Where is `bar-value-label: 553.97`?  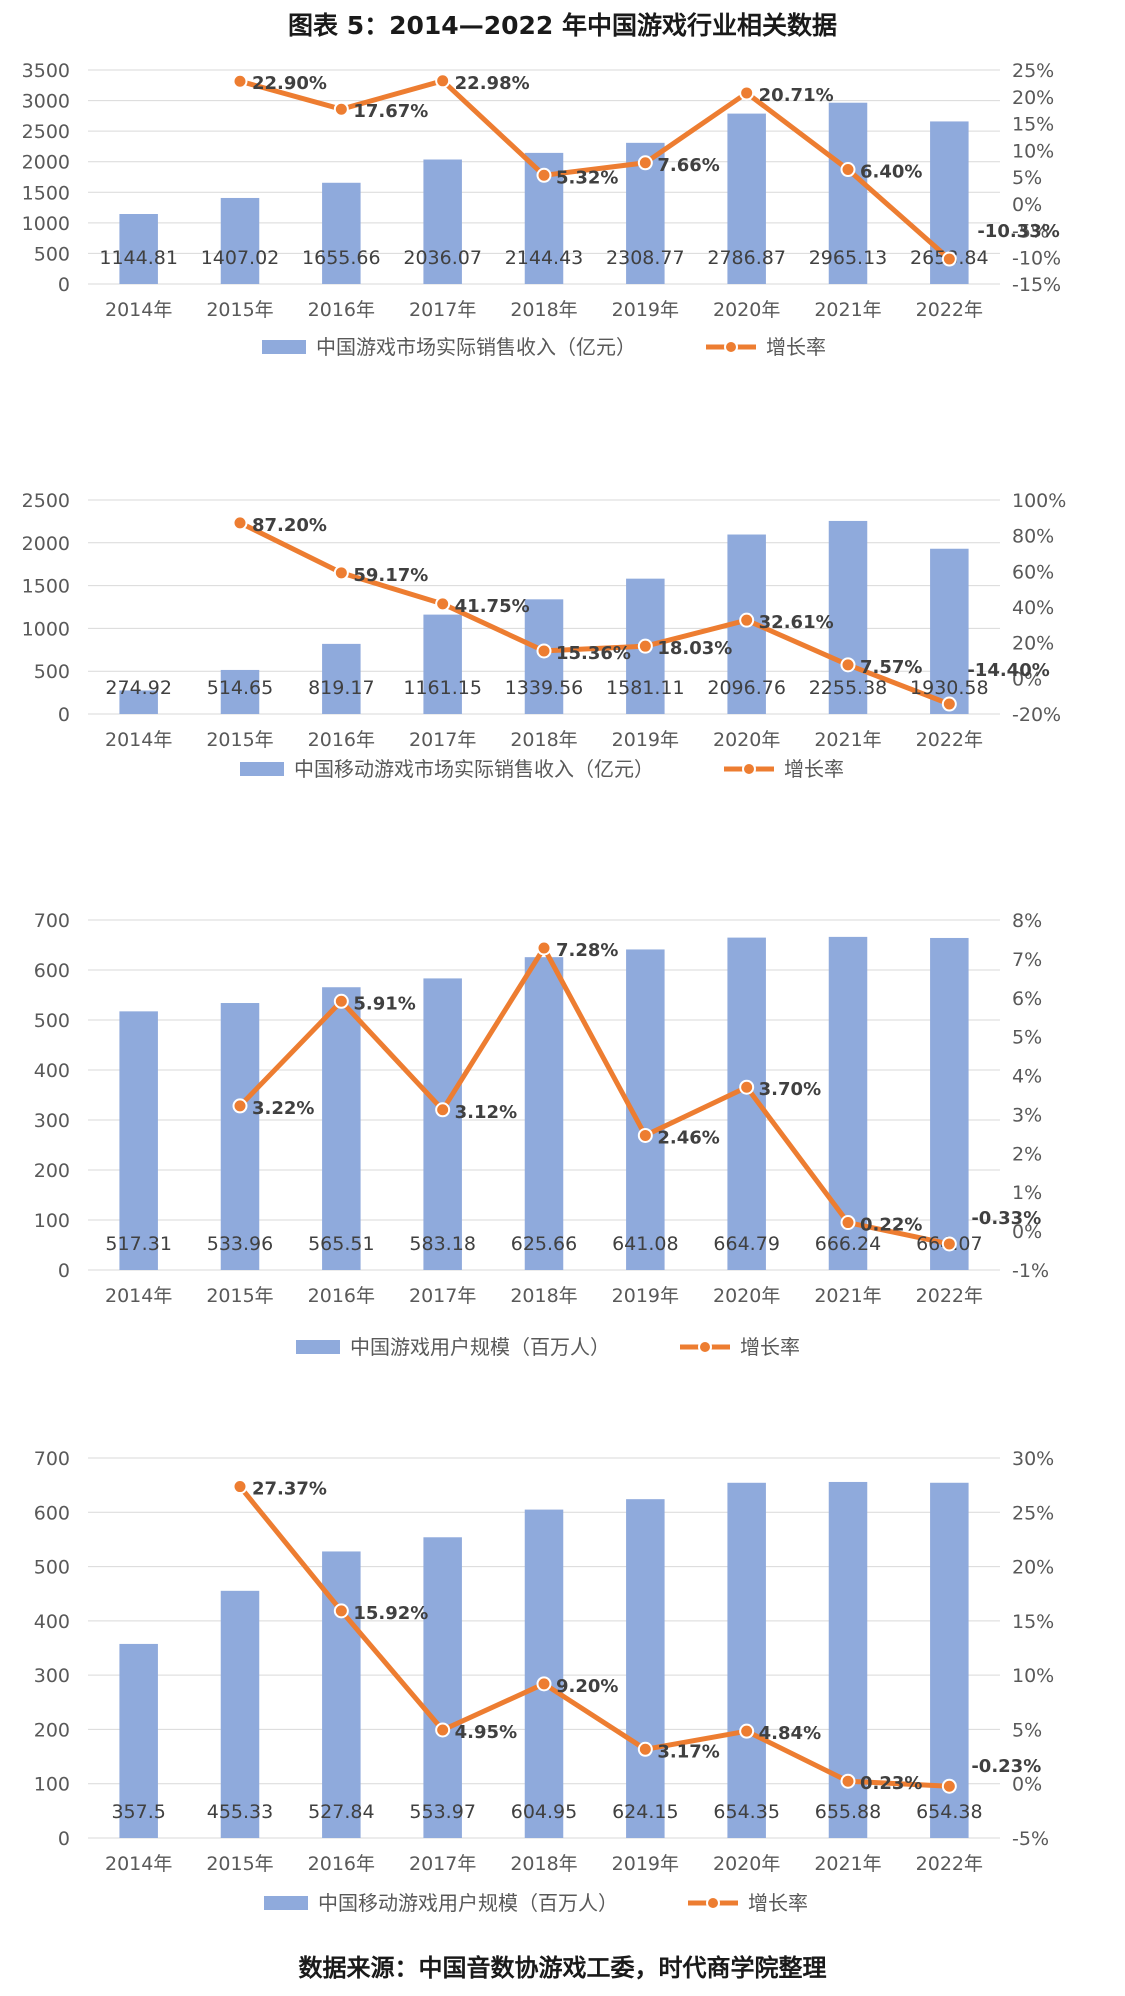 bar-value-label: 553.97 is located at coordinates (442, 1812).